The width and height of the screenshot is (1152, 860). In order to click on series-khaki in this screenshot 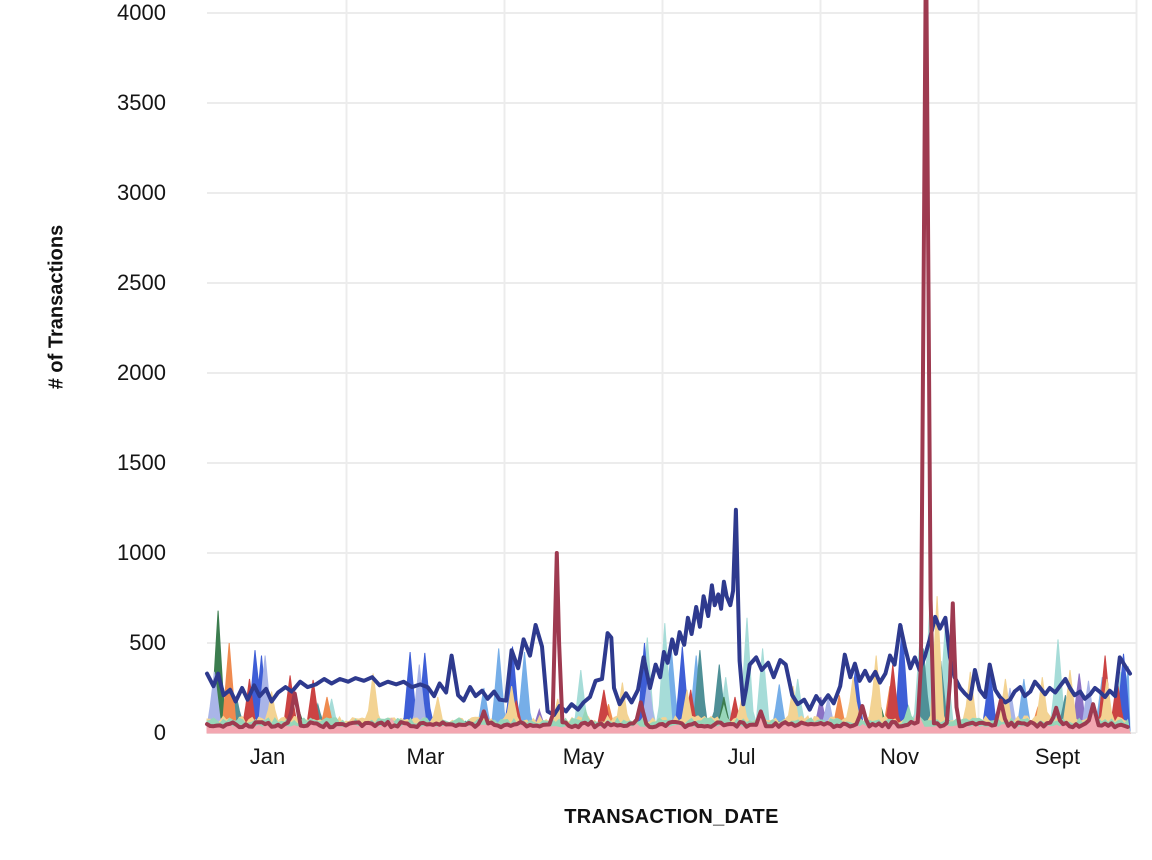, I will do `click(668, 665)`.